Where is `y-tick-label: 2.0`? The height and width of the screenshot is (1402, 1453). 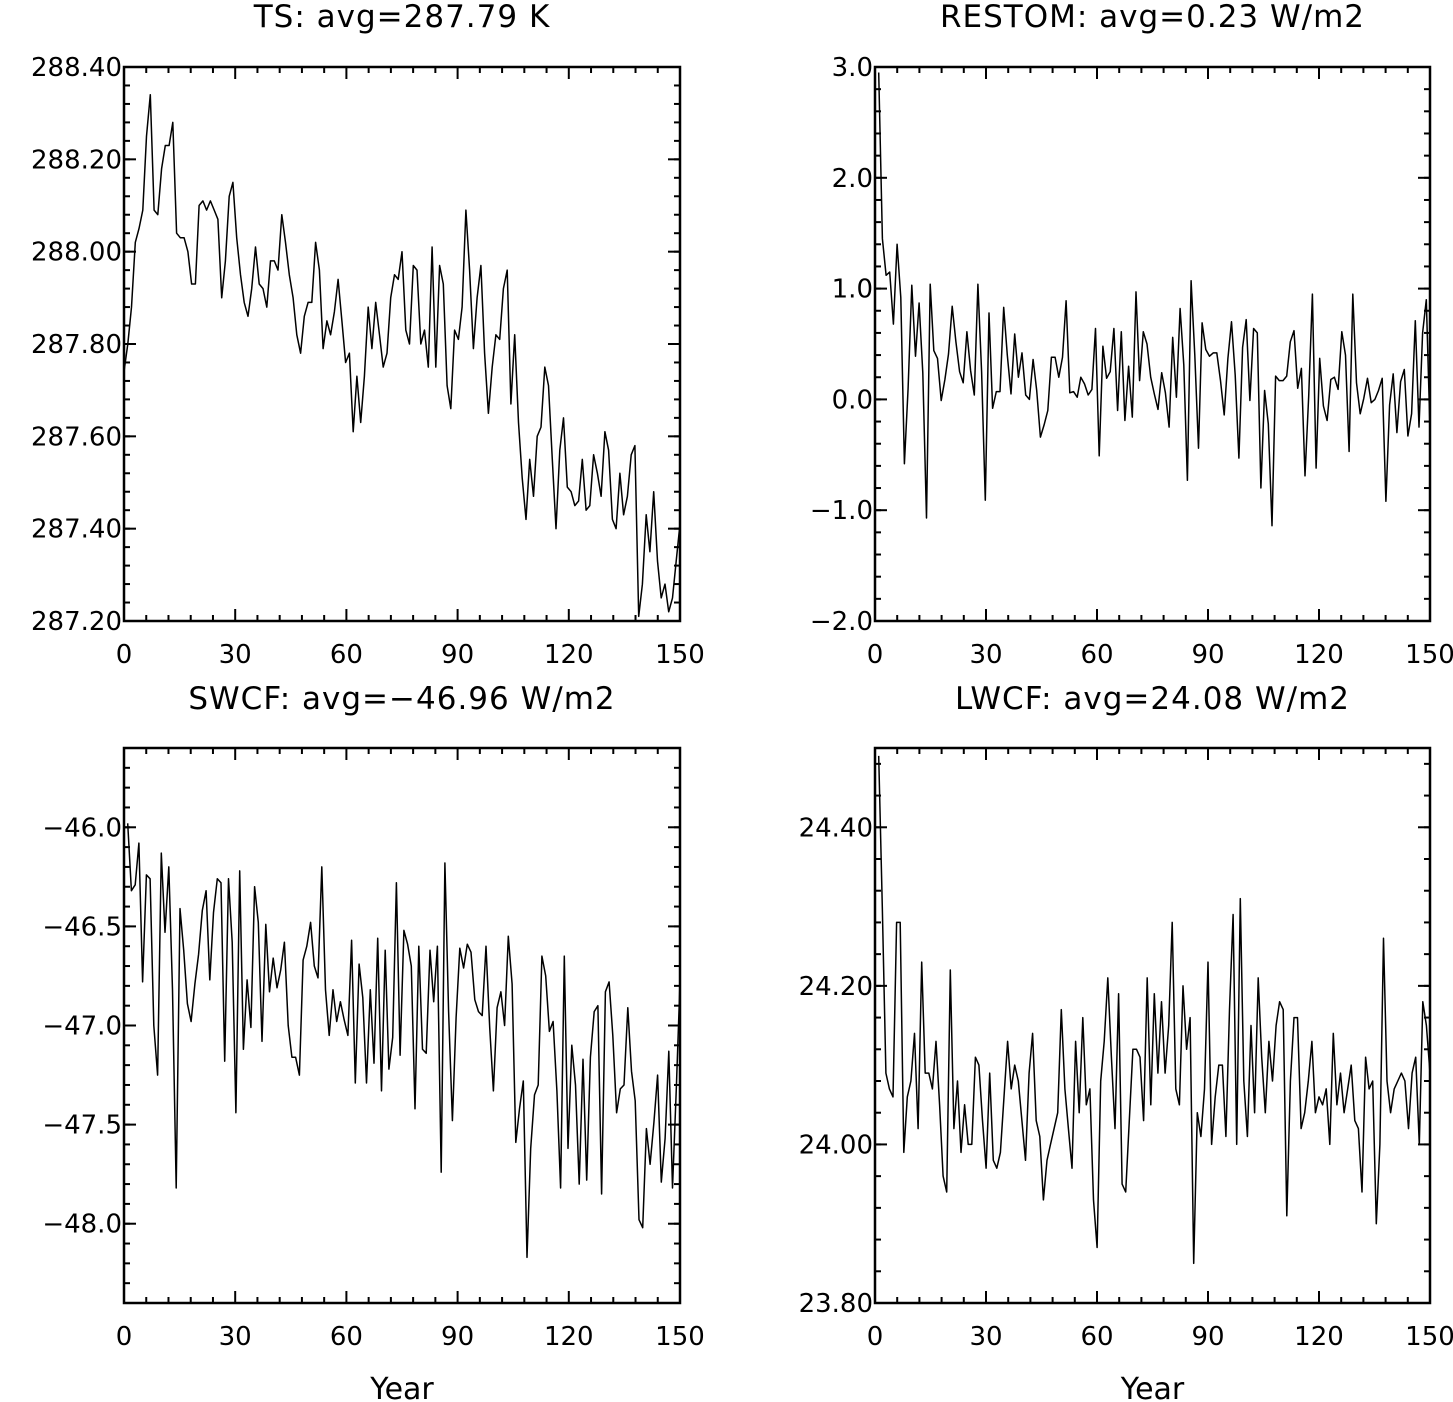 y-tick-label: 2.0 is located at coordinates (852, 179).